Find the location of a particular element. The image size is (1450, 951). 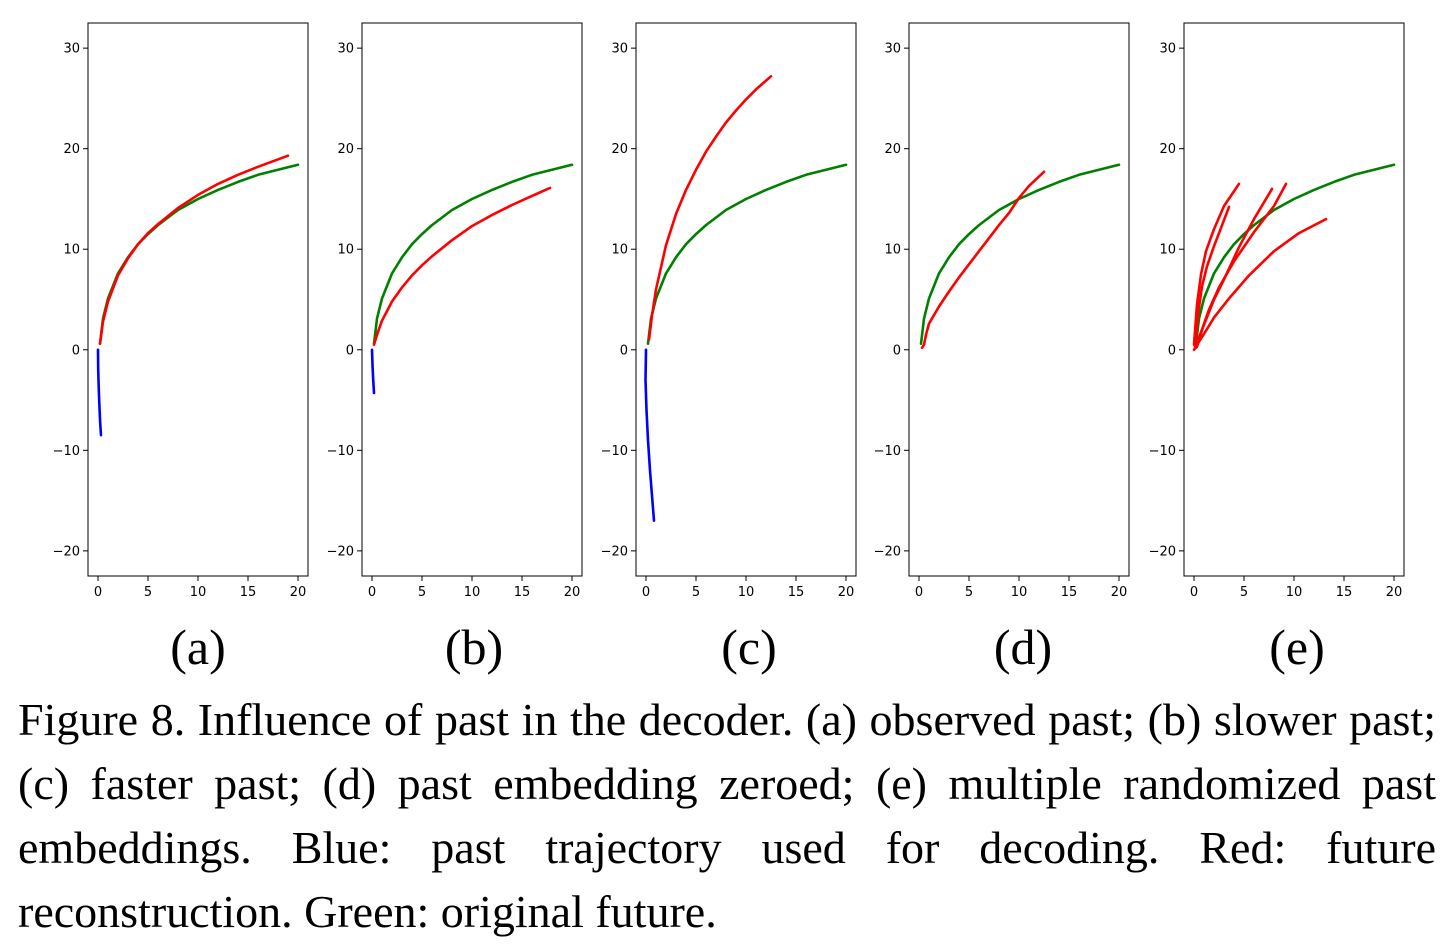

panel-5: 0 5 10 15 20 −20 −10 0 10 20 30 is located at coordinates (1277, 311).